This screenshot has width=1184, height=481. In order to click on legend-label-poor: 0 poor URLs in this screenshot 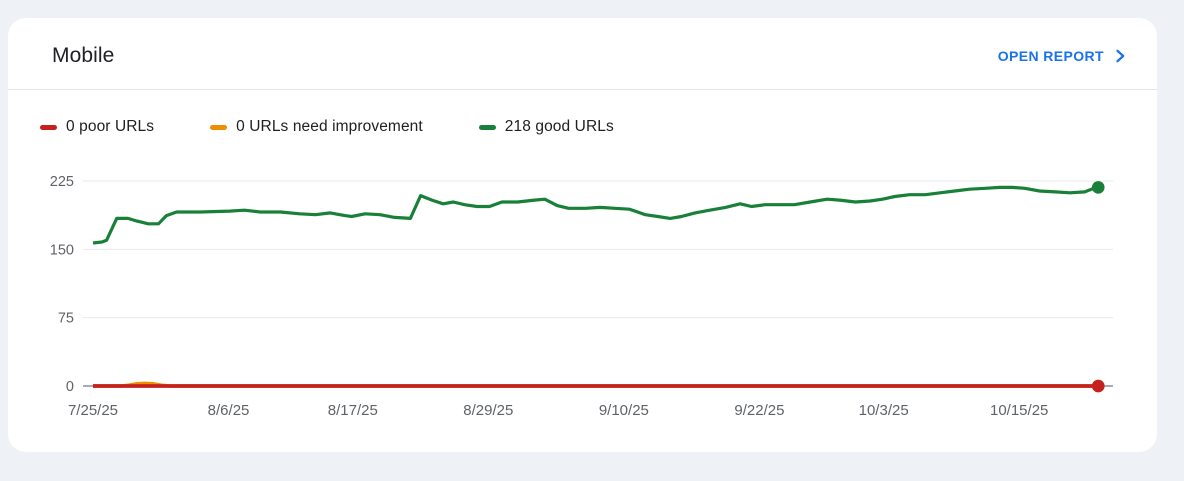, I will do `click(110, 126)`.